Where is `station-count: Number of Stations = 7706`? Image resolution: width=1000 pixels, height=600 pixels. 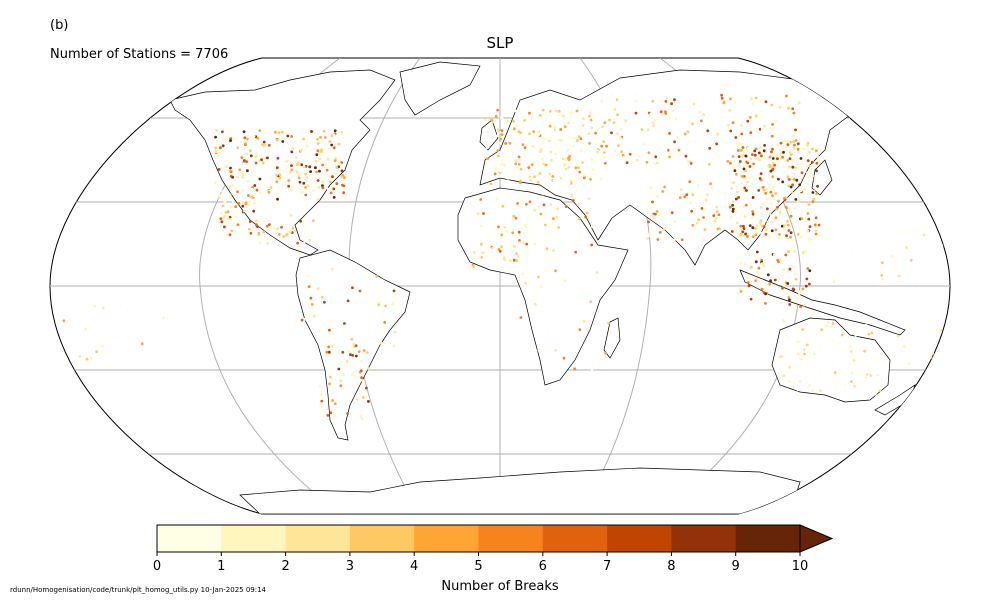
station-count: Number of Stations = 7706 is located at coordinates (139, 54).